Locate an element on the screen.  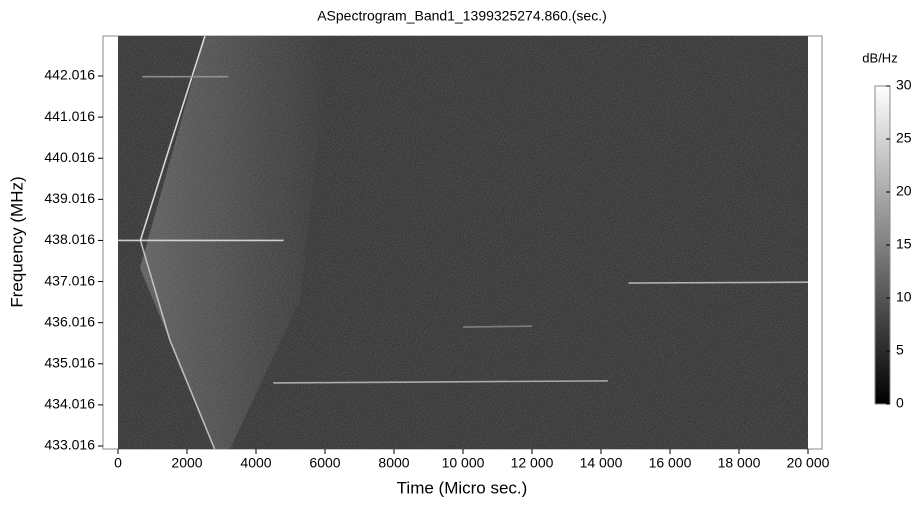
x-tick-label: 12 000 is located at coordinates (532, 463).